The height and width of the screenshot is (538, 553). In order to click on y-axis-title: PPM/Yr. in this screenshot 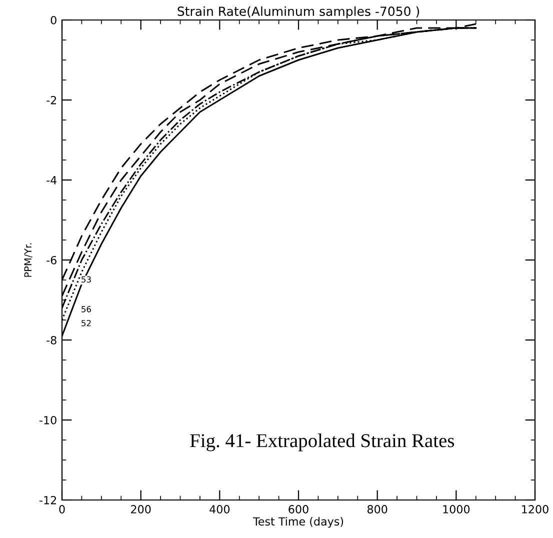, I will do `click(28, 260)`.